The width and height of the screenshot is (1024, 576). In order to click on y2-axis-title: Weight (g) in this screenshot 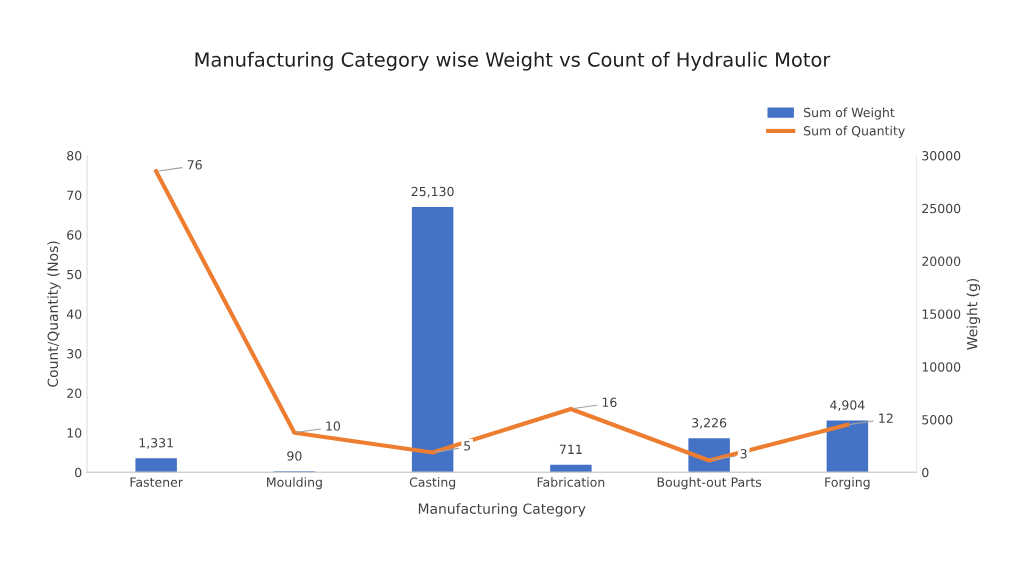, I will do `click(973, 314)`.